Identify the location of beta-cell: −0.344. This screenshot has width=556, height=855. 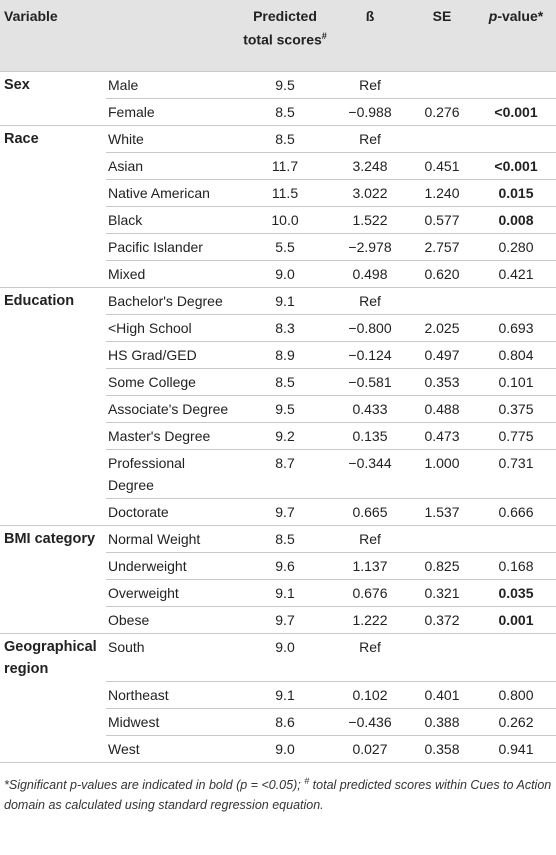
(370, 473).